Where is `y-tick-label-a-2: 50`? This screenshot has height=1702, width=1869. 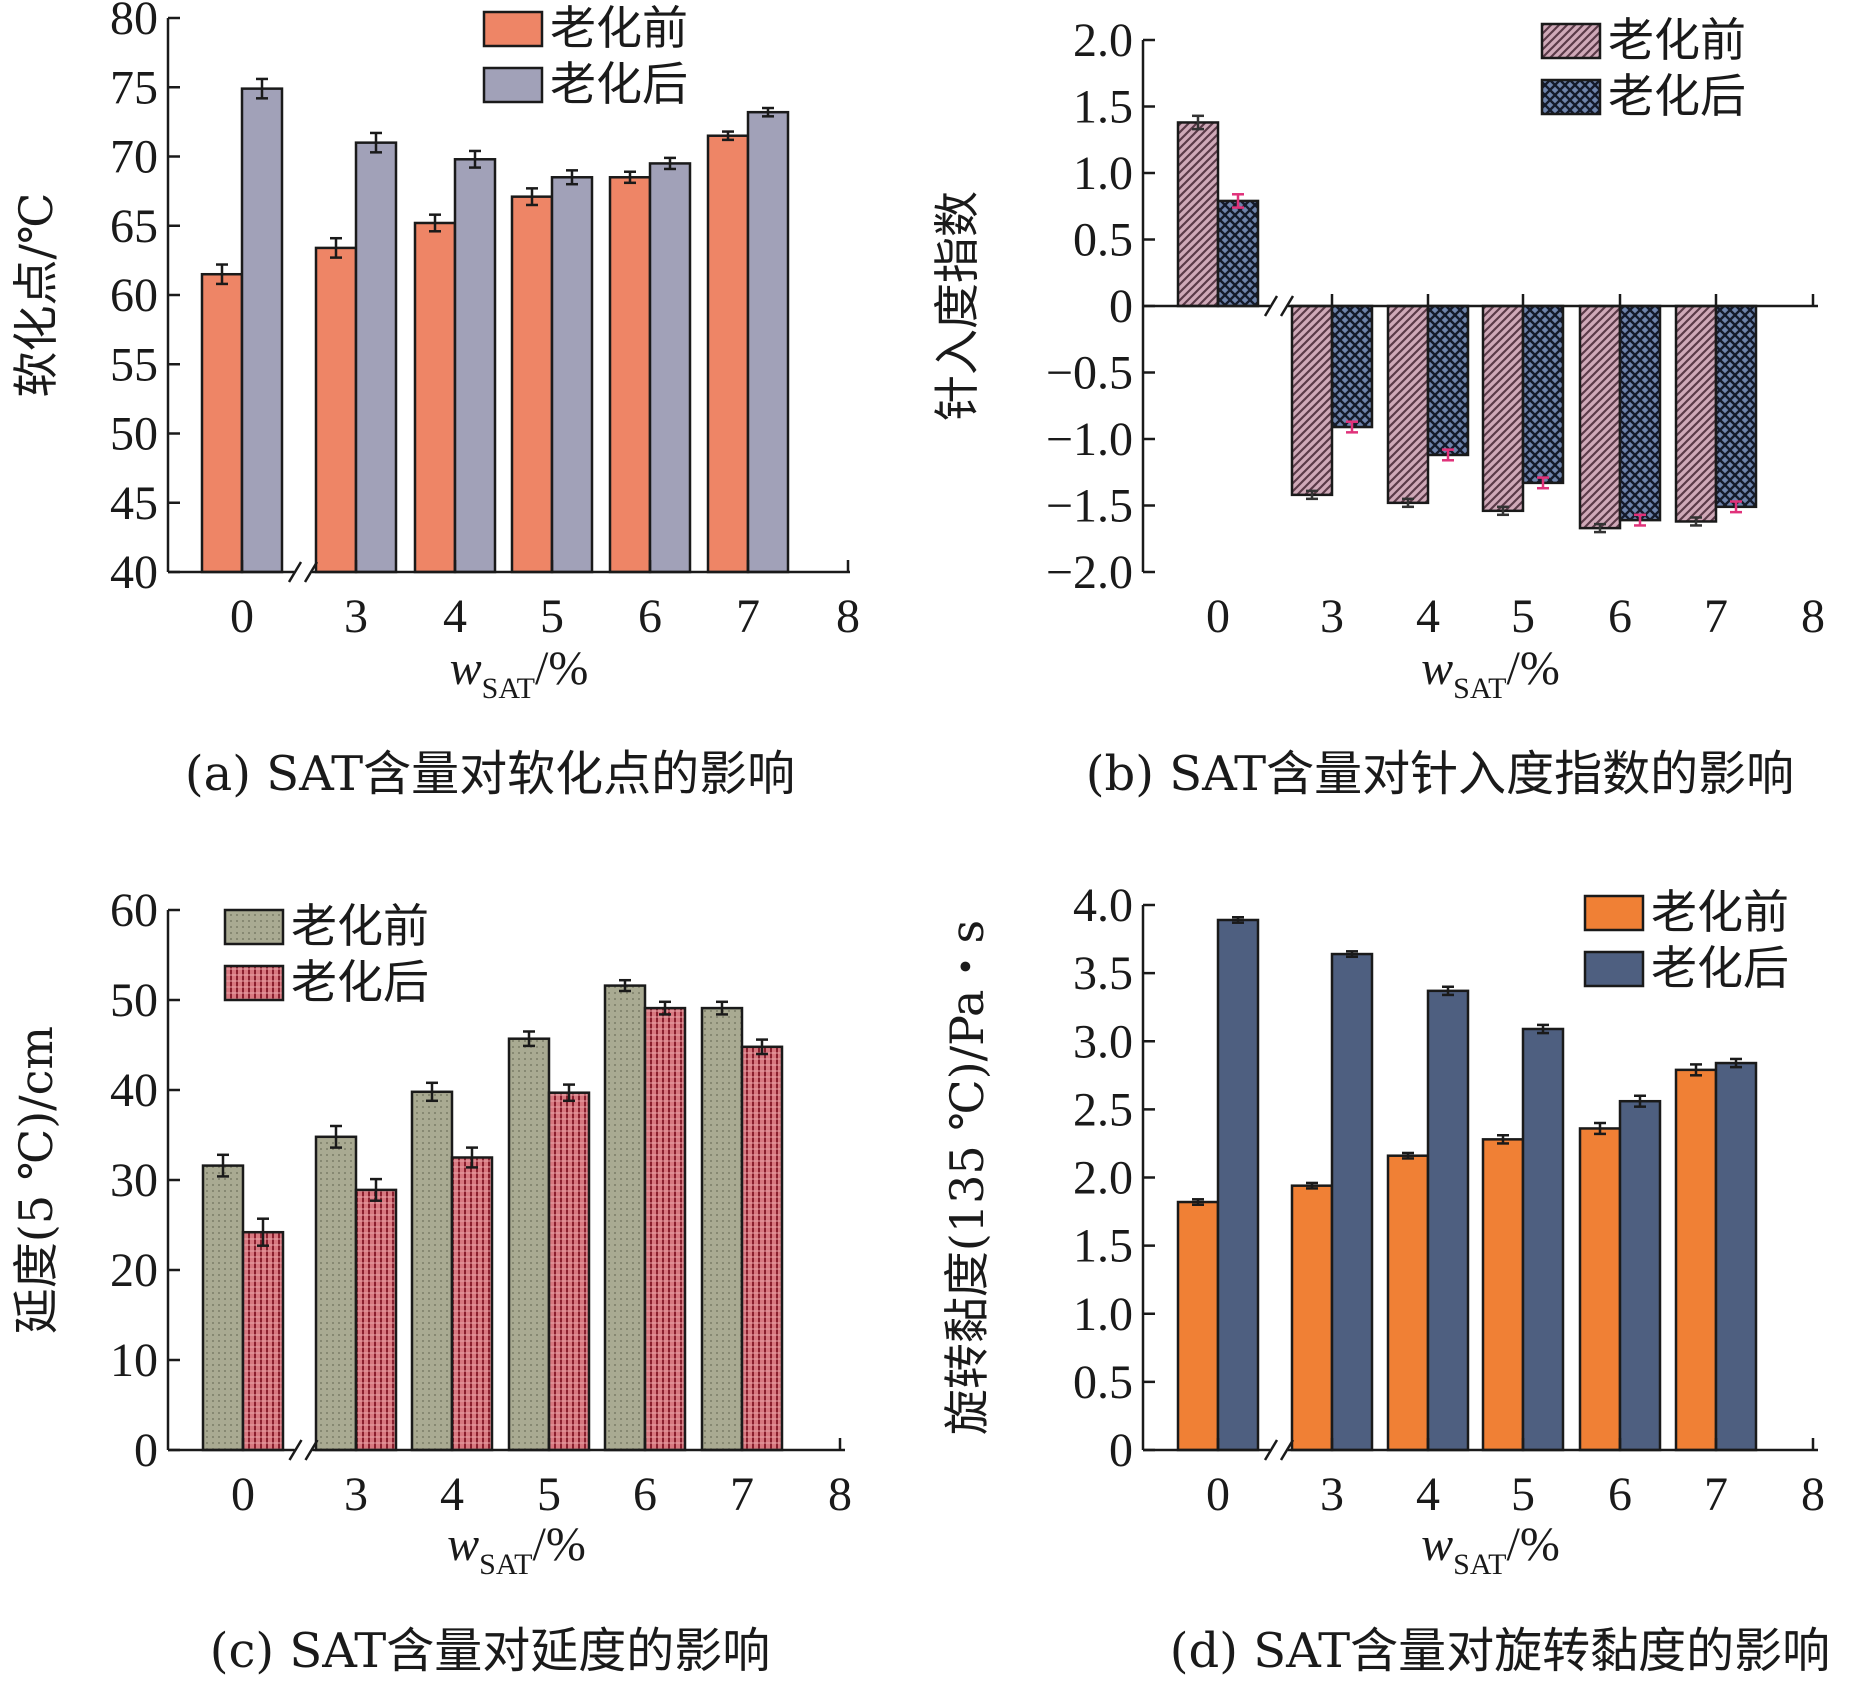
y-tick-label-a-2: 50 is located at coordinates (134, 434).